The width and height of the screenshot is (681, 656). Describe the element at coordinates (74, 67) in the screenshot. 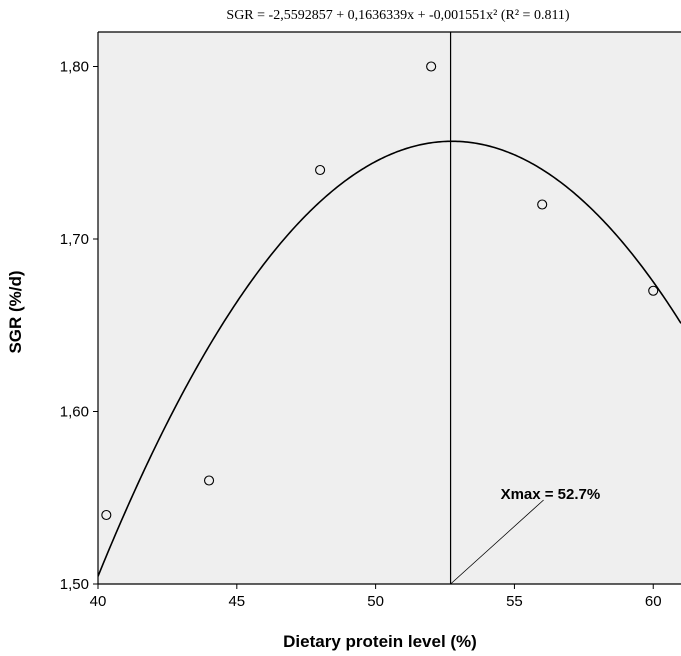

I see `y-tick-label: 1,80` at that location.